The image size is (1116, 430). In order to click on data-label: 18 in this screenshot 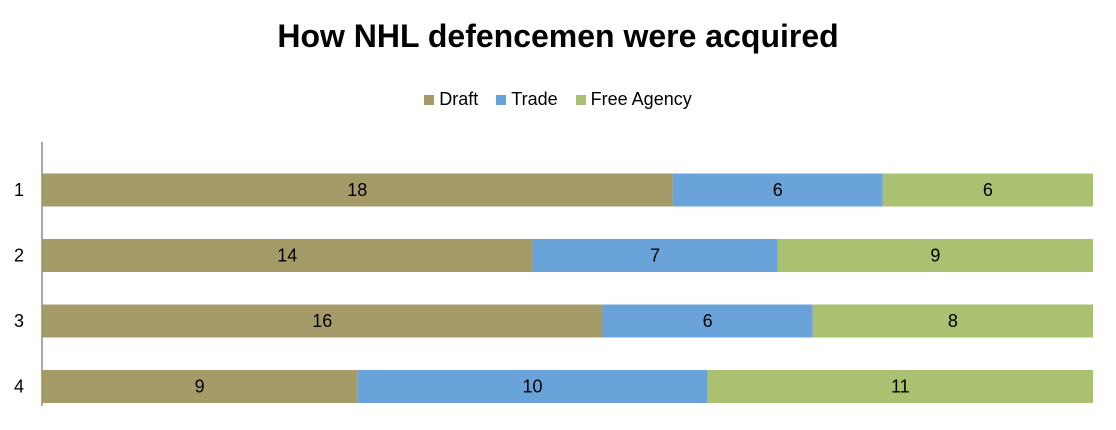, I will do `click(357, 190)`.